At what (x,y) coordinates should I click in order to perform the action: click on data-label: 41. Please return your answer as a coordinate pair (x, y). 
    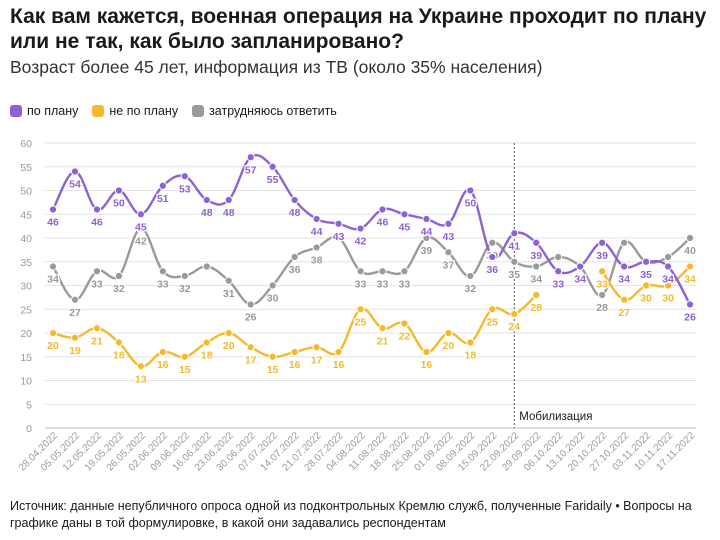
    Looking at the image, I should click on (514, 246).